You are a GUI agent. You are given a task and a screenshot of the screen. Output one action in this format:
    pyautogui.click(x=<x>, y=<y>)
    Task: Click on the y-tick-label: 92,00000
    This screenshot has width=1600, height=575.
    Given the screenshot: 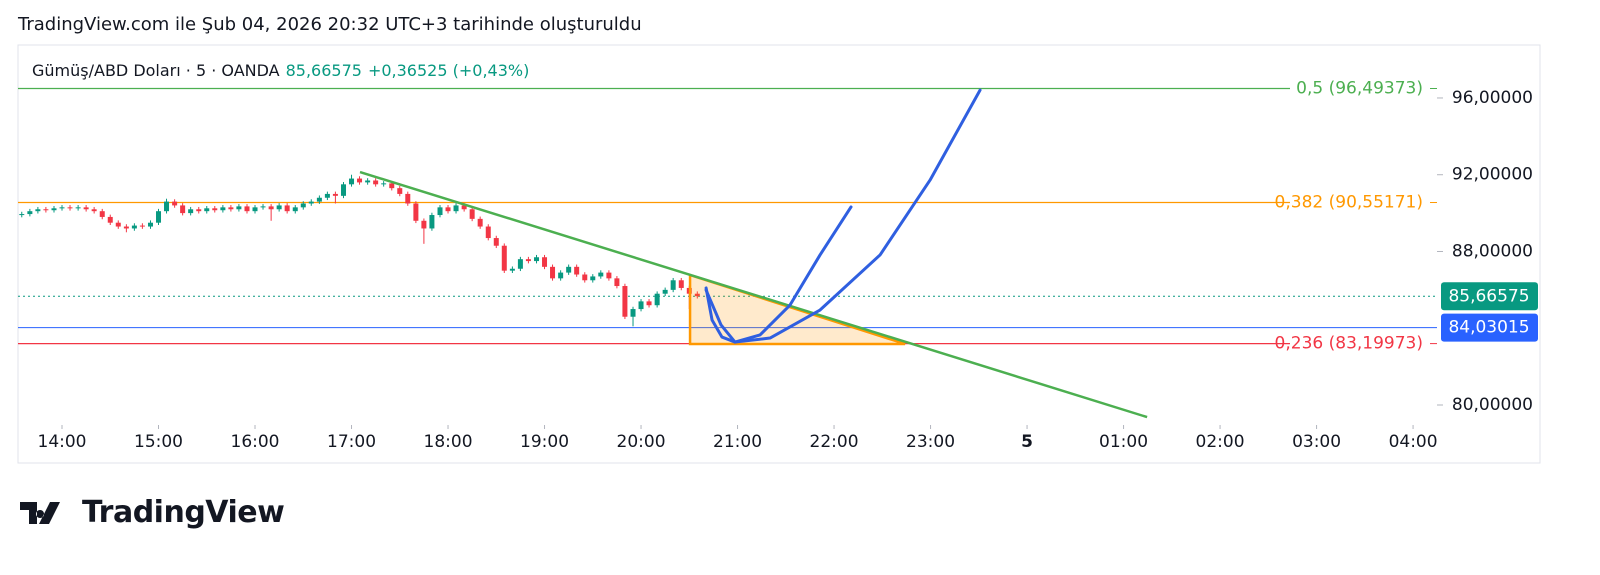 What is the action you would take?
    pyautogui.click(x=1492, y=175)
    